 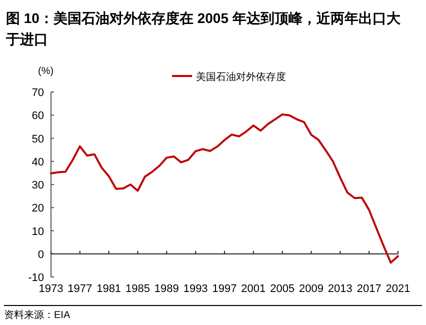 I want to click on x-tick-label: 2017, so click(x=369, y=289).